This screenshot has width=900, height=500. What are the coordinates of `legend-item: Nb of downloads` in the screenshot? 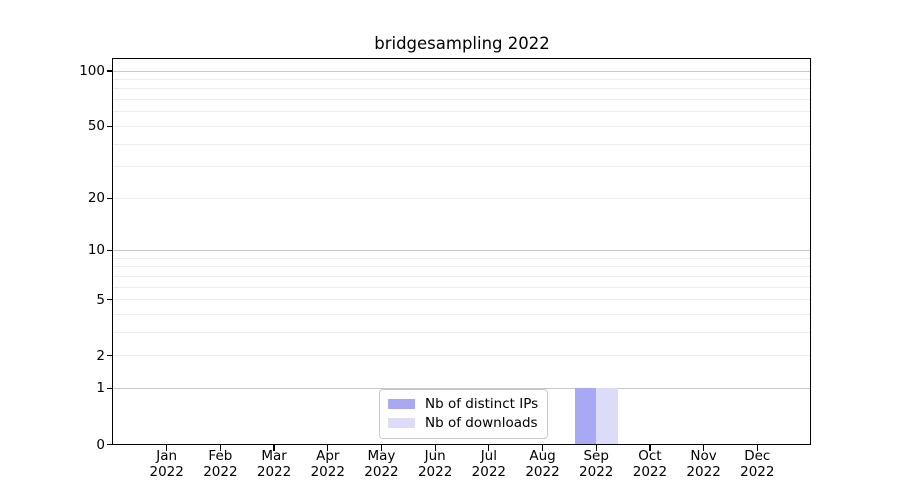 It's located at (463, 423).